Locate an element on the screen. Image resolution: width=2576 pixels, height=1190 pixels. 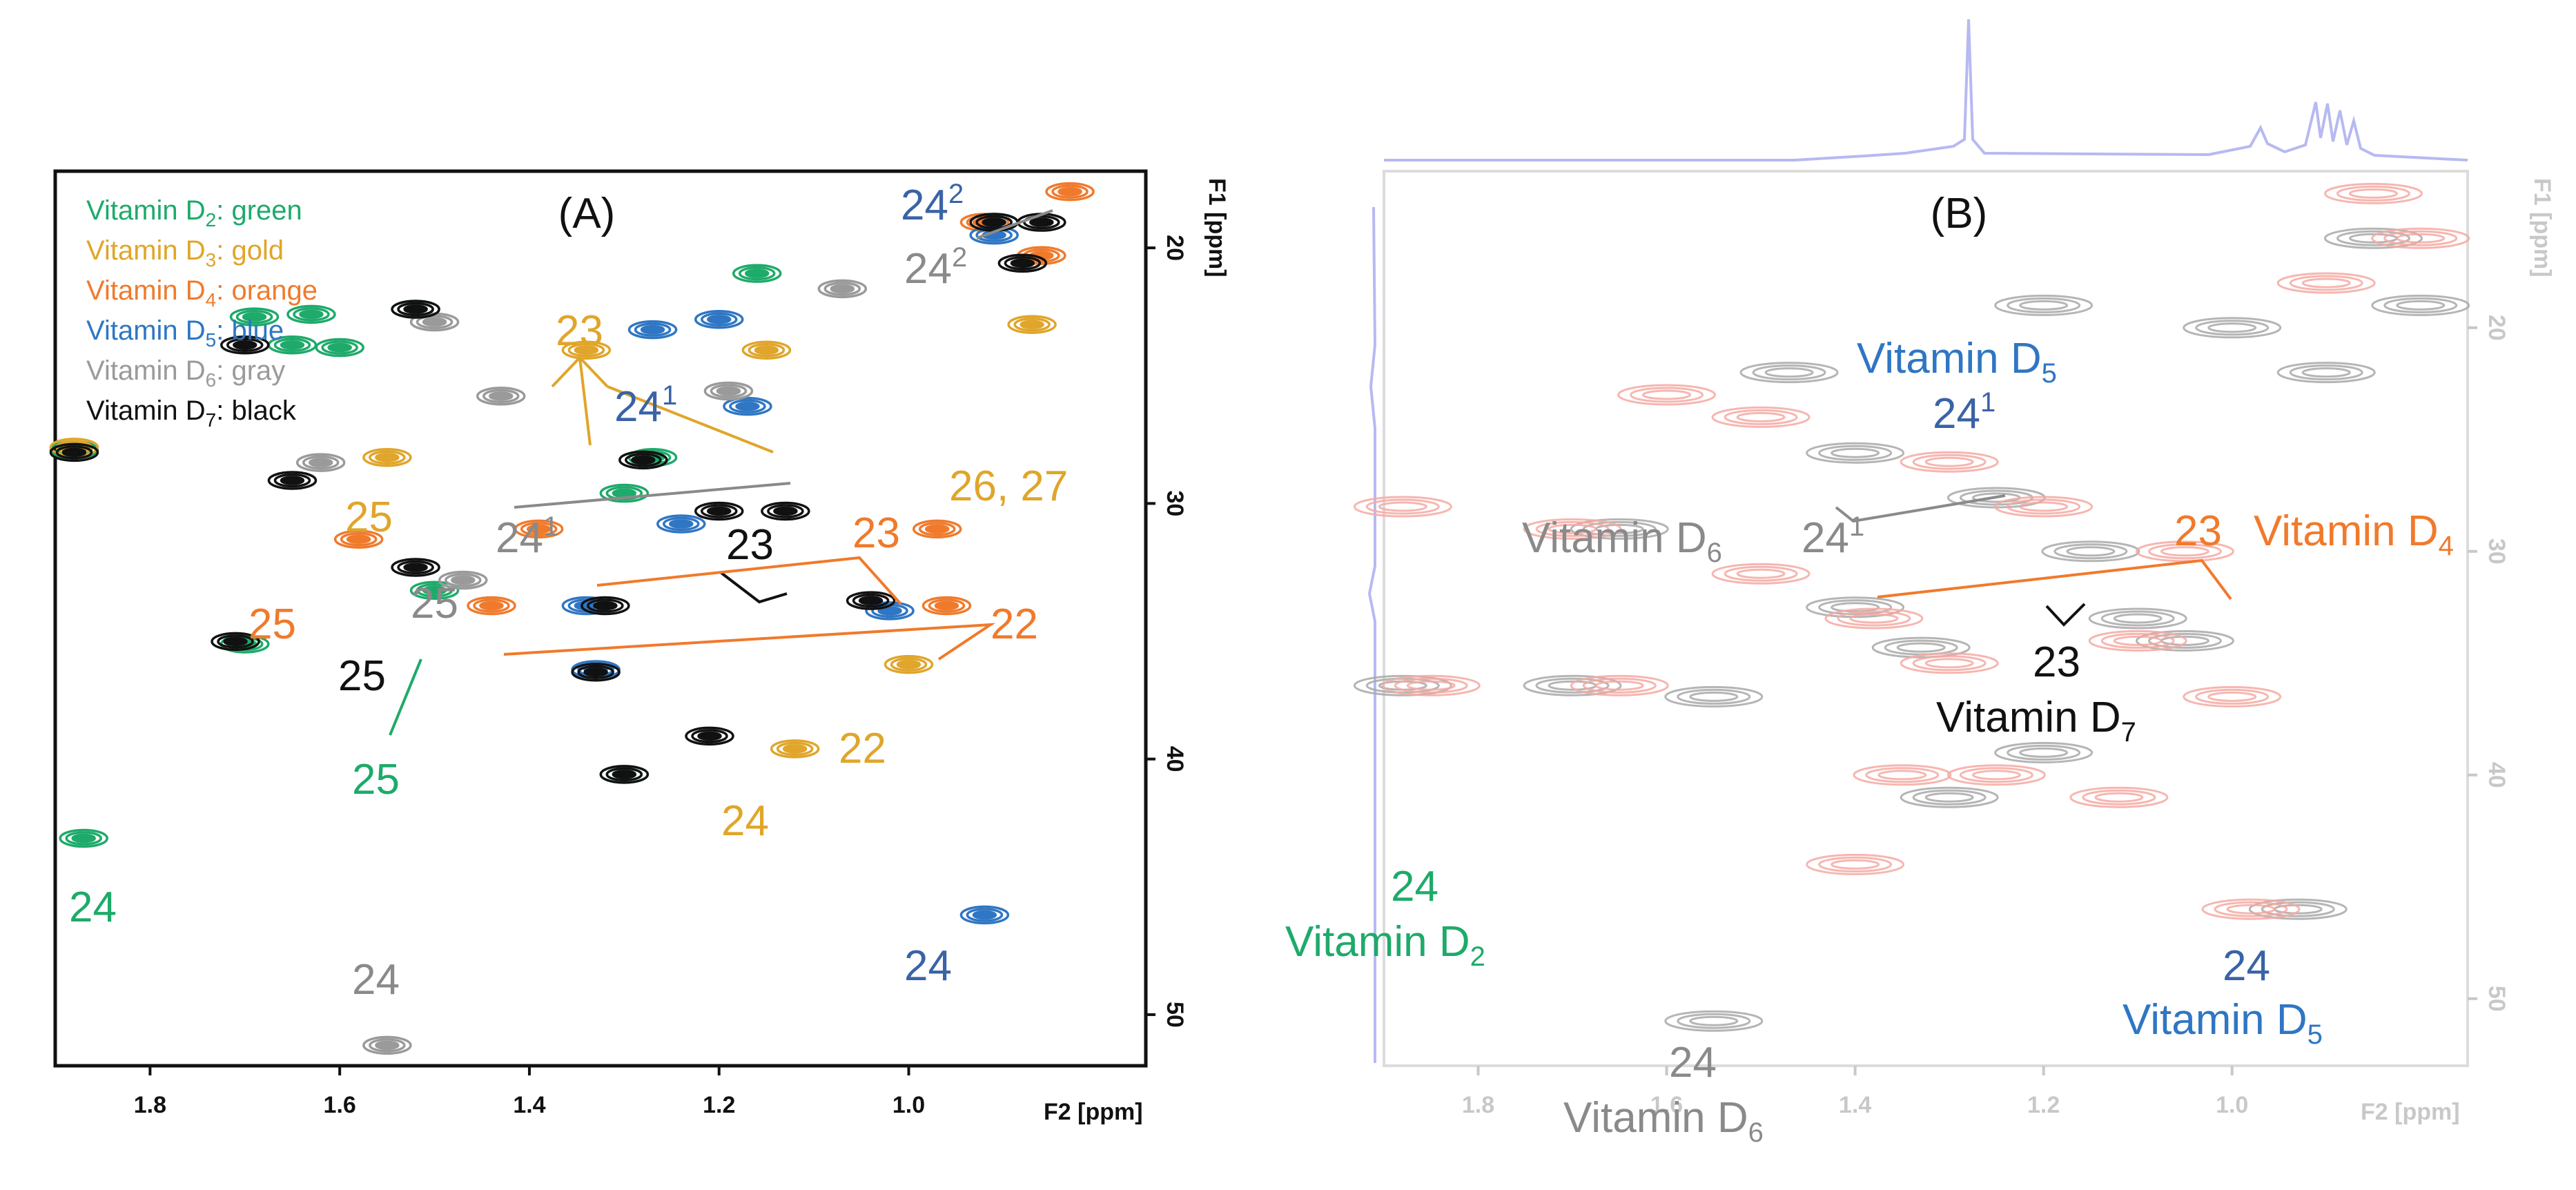
peak-vitamin-d7-pink-contour--19 is located at coordinates (2326, 283).